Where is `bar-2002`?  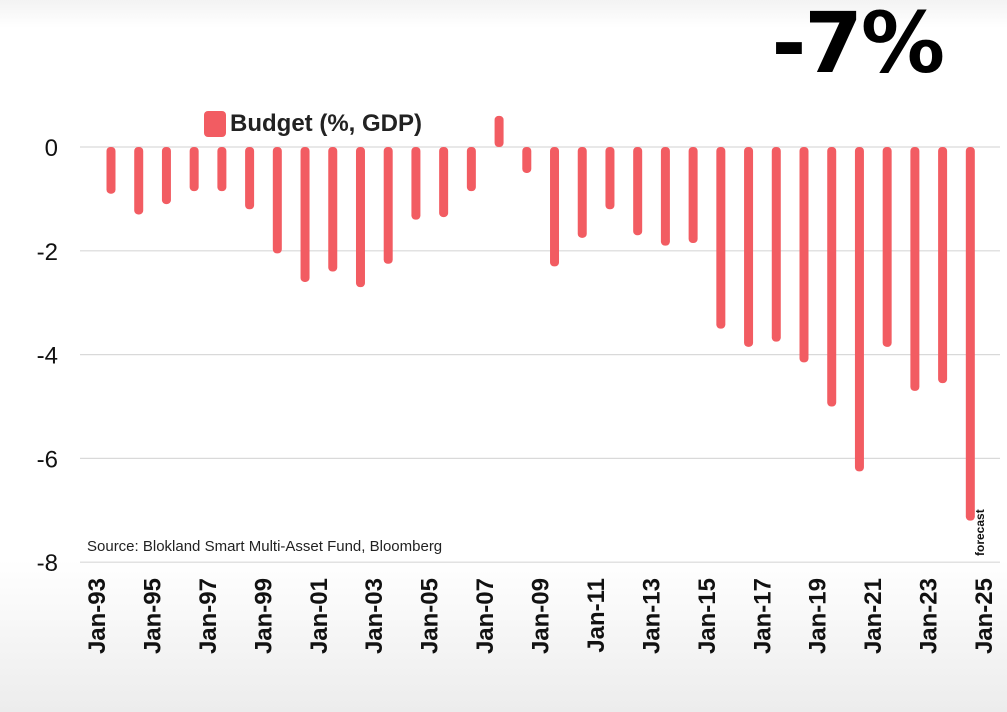
bar-2002 is located at coordinates (333, 209).